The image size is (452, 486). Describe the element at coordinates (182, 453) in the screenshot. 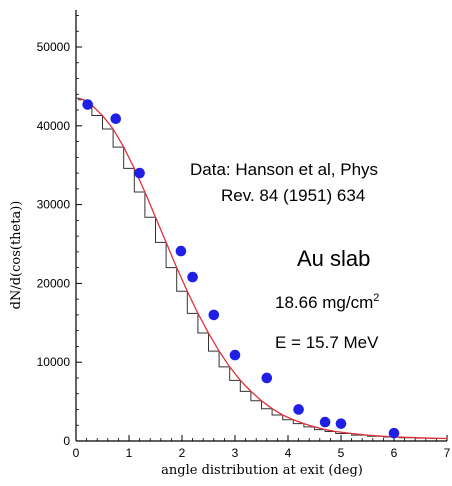

I see `x-tick-label: 2` at that location.